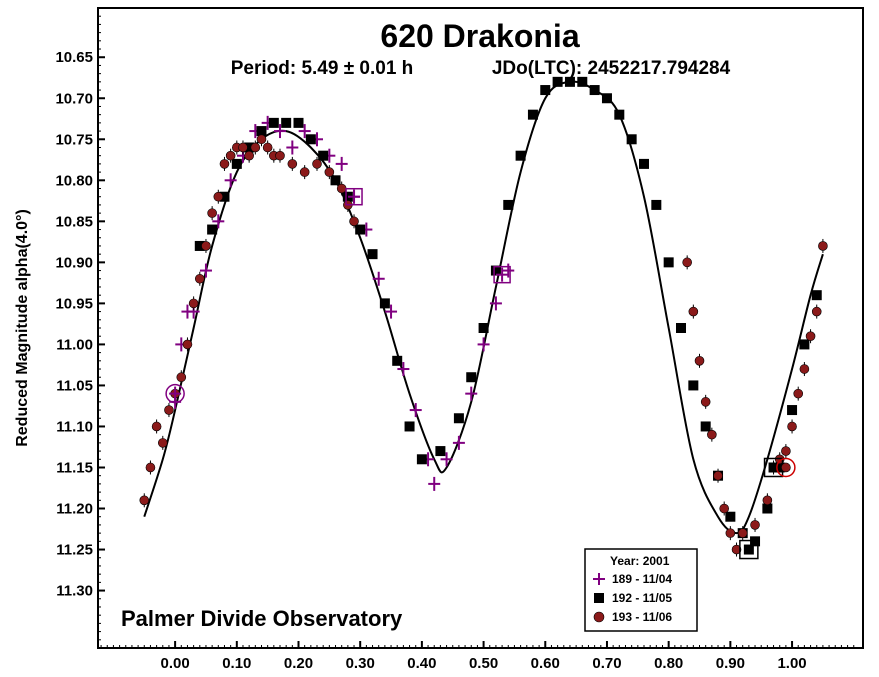 This screenshot has height=677, width=879. Describe the element at coordinates (74, 509) in the screenshot. I see `y-tick-label: 11.20` at that location.